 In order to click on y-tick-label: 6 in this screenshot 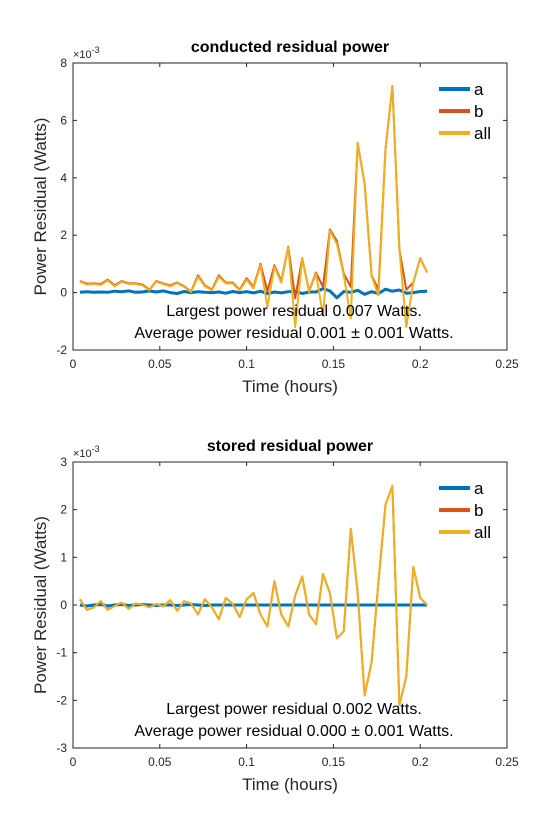, I will do `click(63, 120)`.